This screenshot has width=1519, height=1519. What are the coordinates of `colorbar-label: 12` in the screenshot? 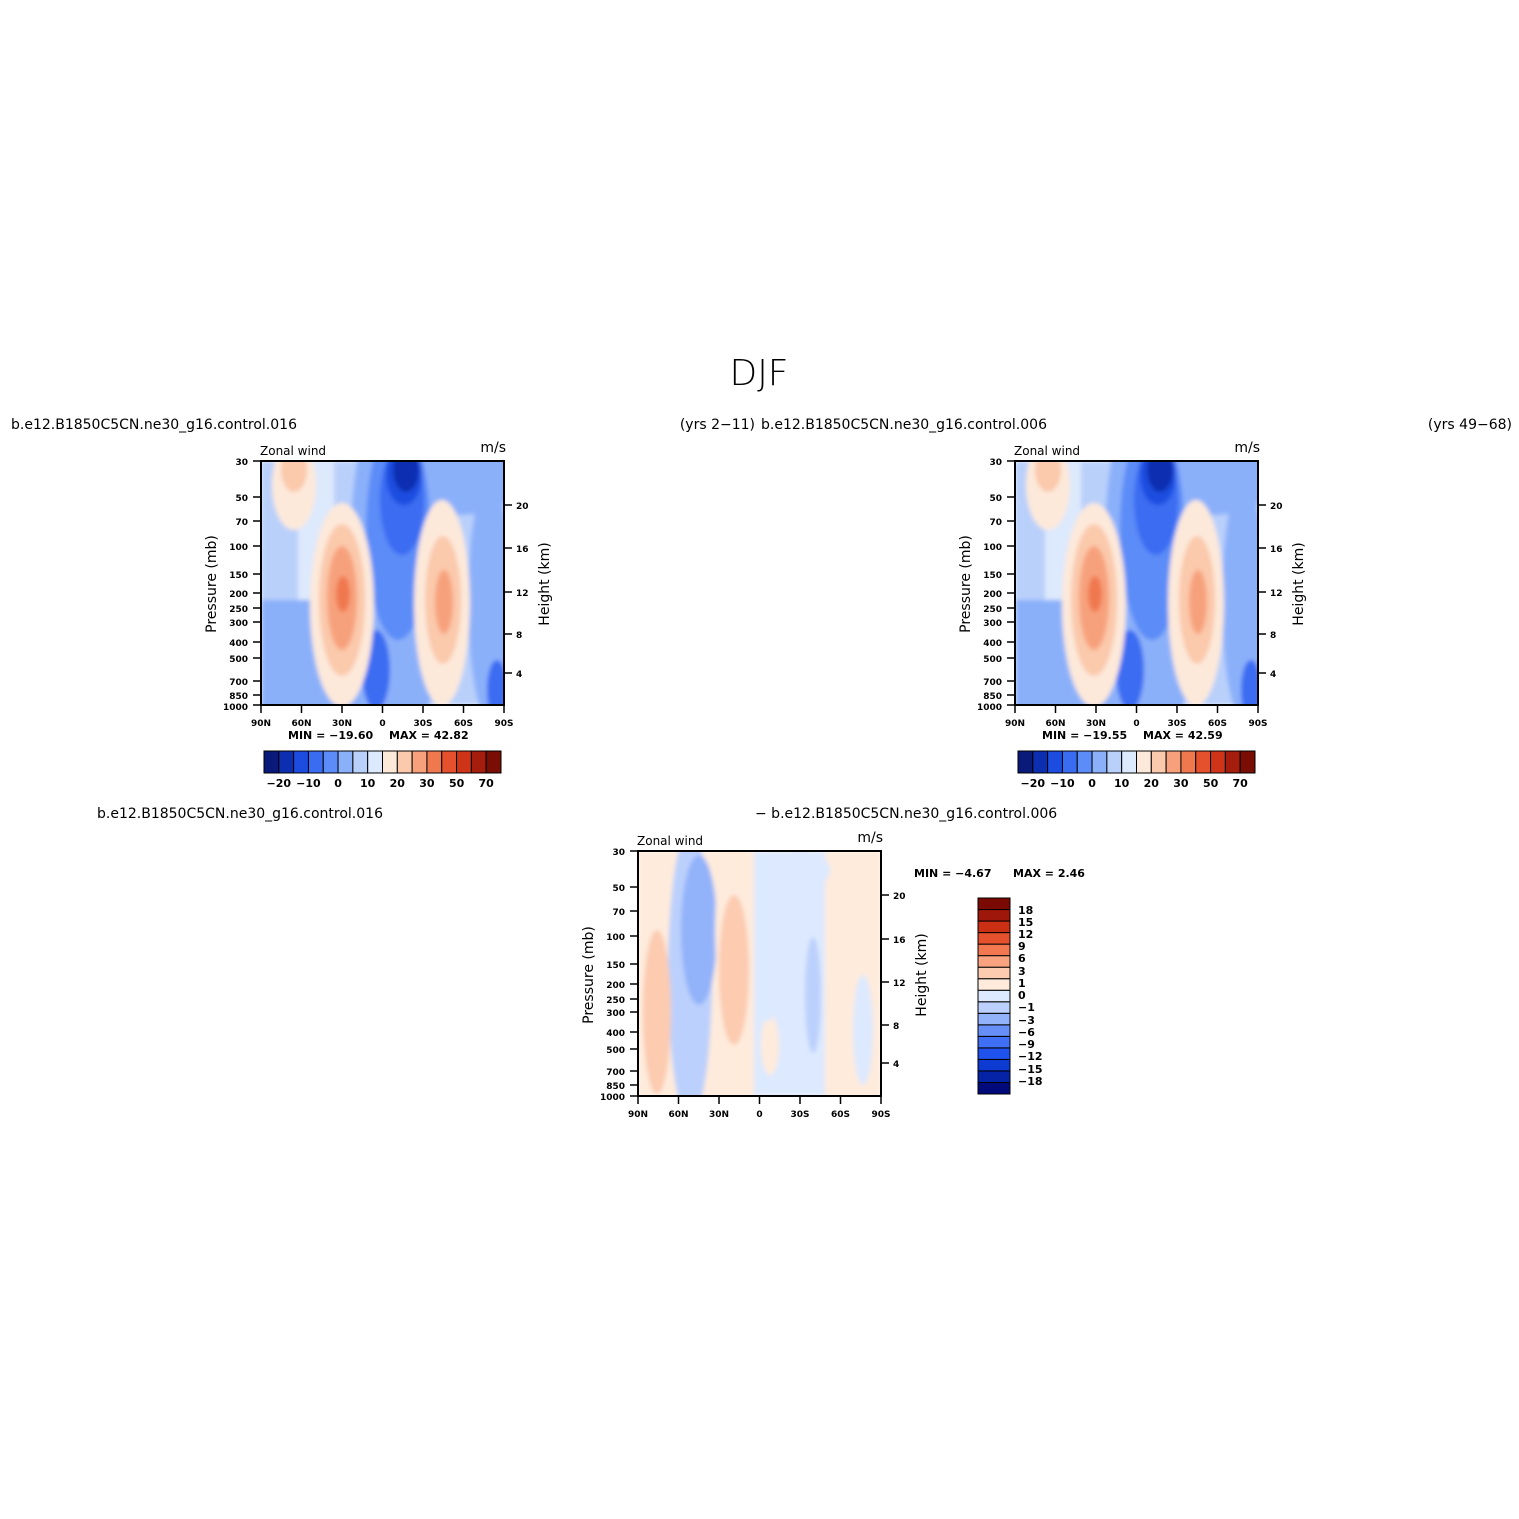 It's located at (1025, 934).